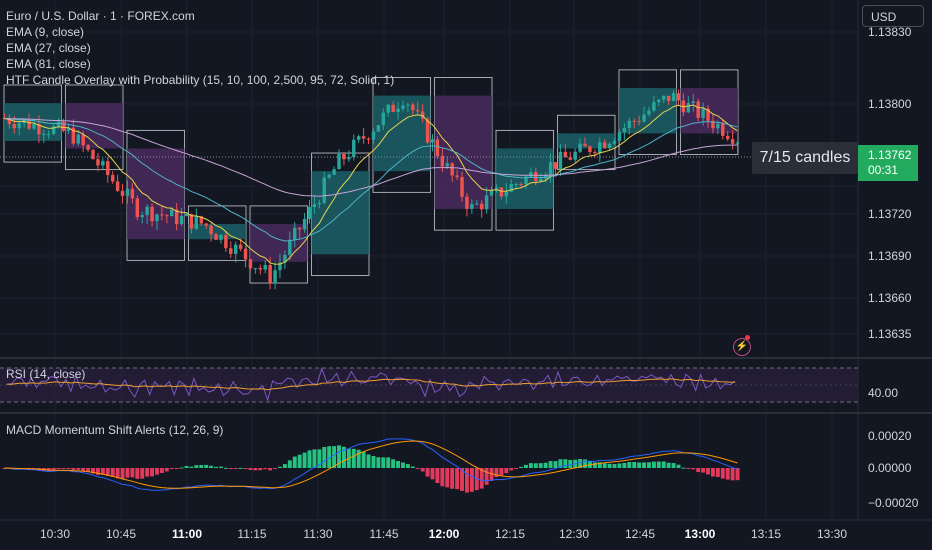 This screenshot has width=932, height=550. Describe the element at coordinates (883, 170) in the screenshot. I see `bar-countdown: 00:31` at that location.